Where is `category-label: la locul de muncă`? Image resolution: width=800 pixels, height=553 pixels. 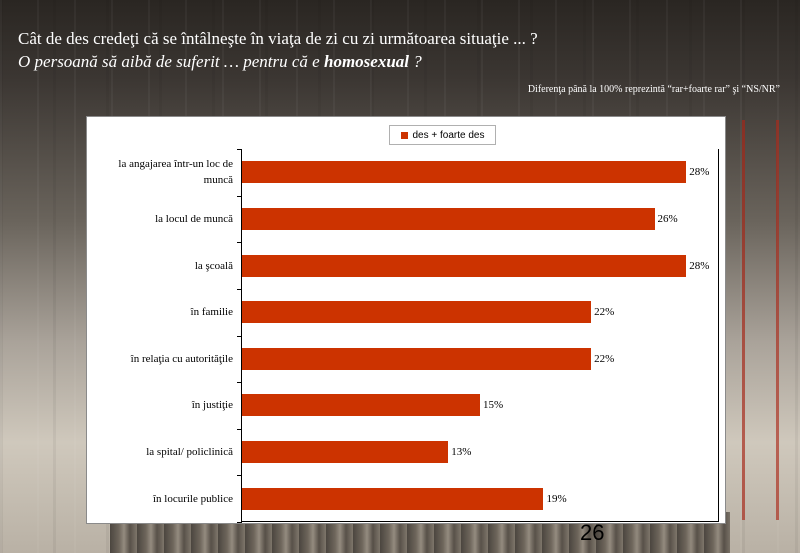 category-label: la locul de muncă is located at coordinates (194, 218).